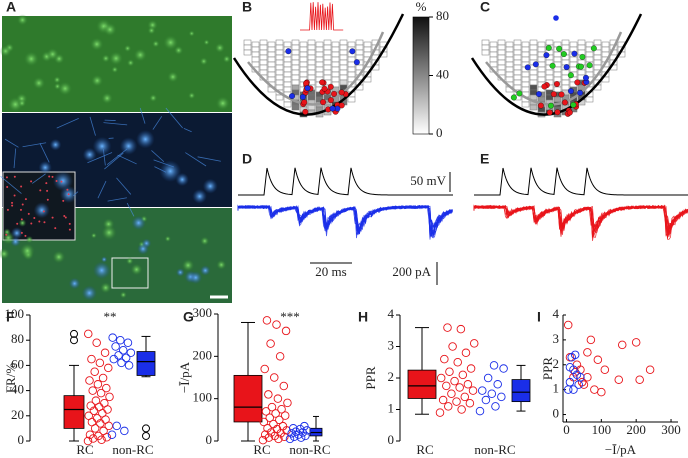 This screenshot has height=458, width=688. I want to click on scale-label: 50 mV, so click(428, 180).